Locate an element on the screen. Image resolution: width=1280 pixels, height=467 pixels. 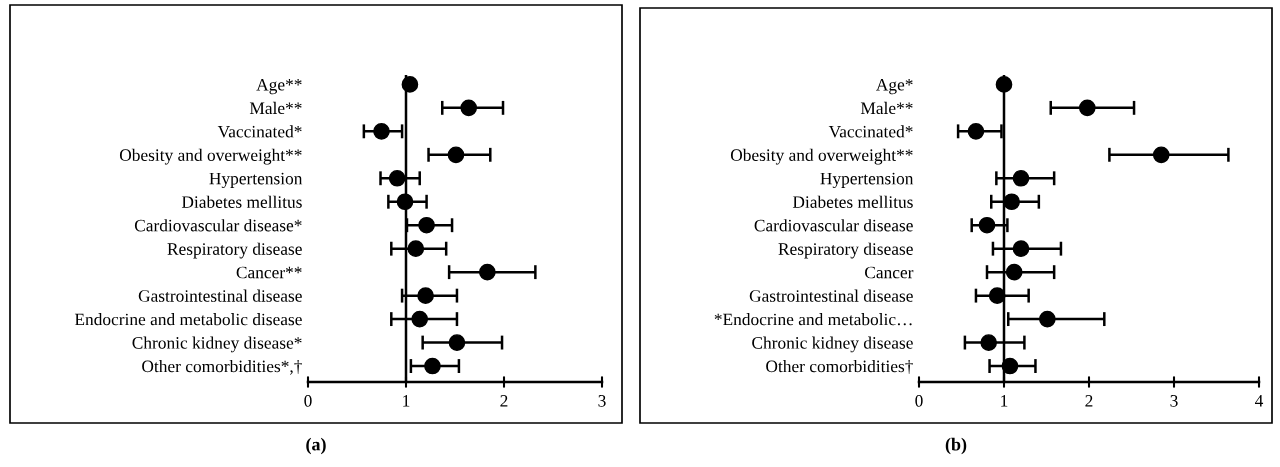
y-tick-label: Cancer is located at coordinates (889, 272).